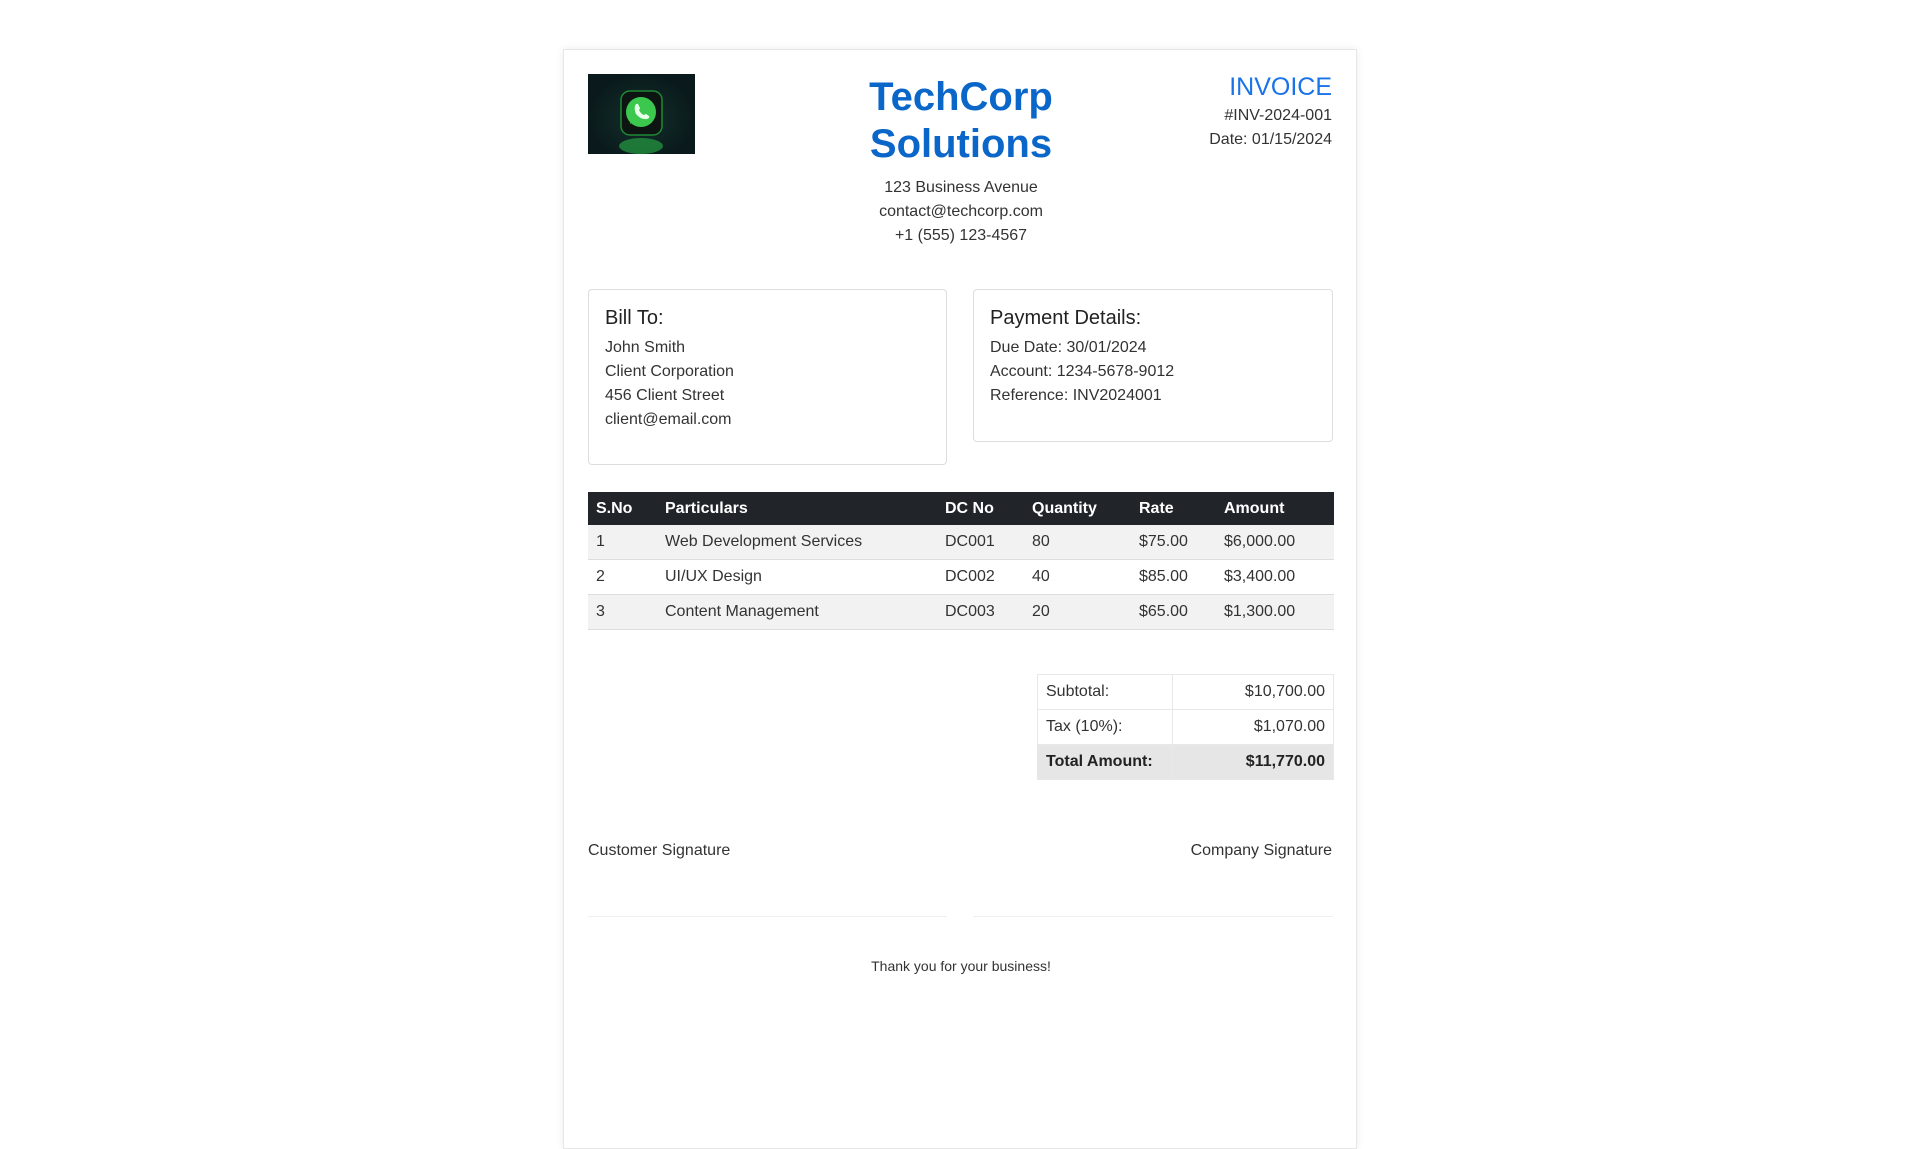  Describe the element at coordinates (645, 347) in the screenshot. I see `client-name: John Smith` at that location.